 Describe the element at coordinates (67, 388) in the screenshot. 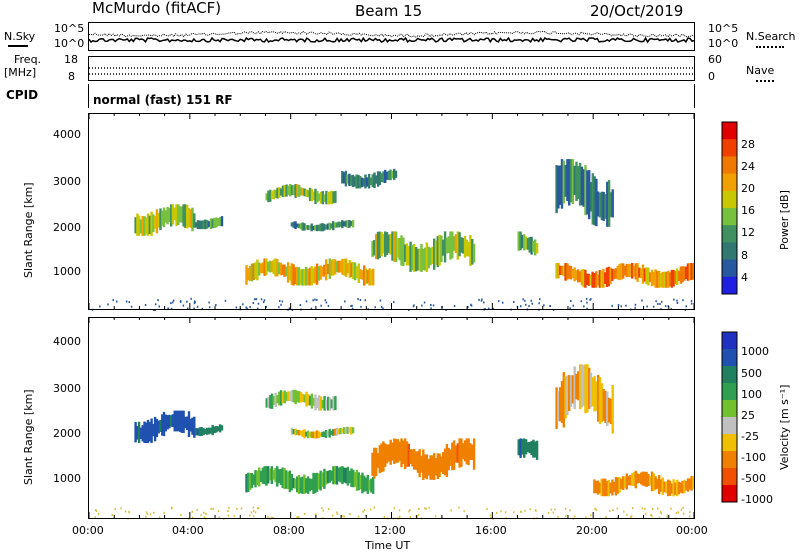

I see `velocity-ytick-3000: 3000` at that location.